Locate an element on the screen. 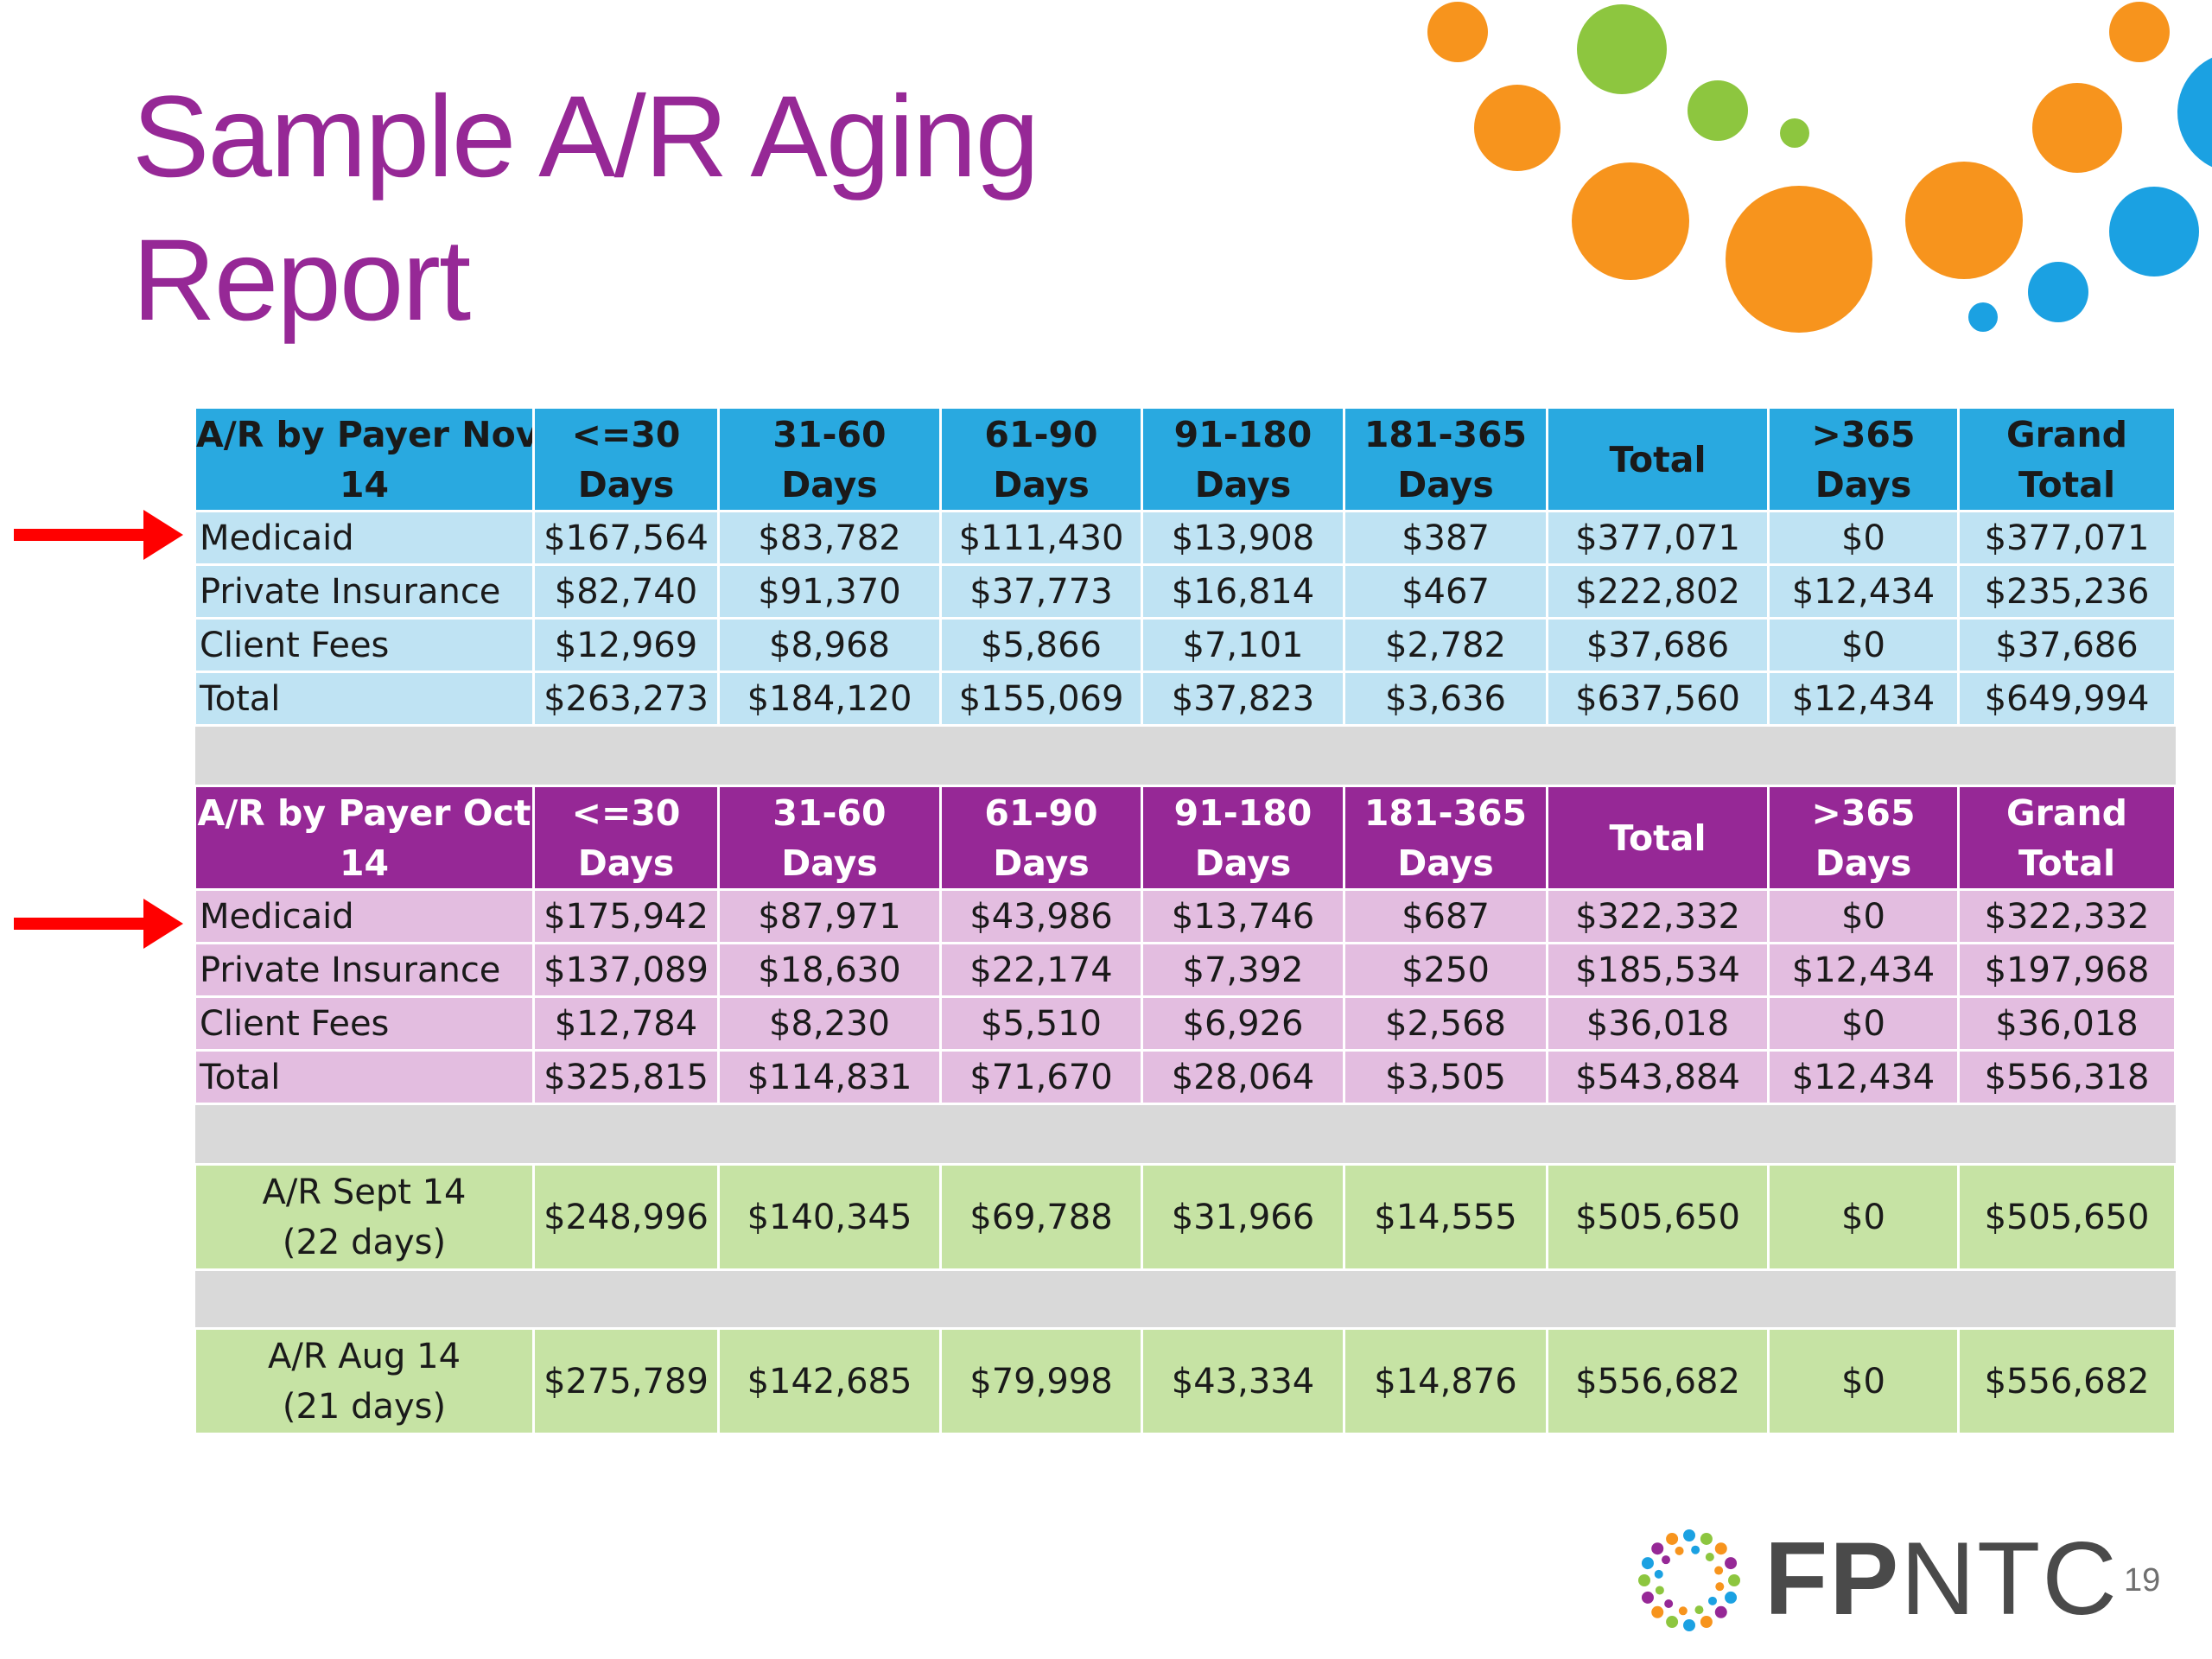  column-header: 181-365 Days is located at coordinates (1445, 838).